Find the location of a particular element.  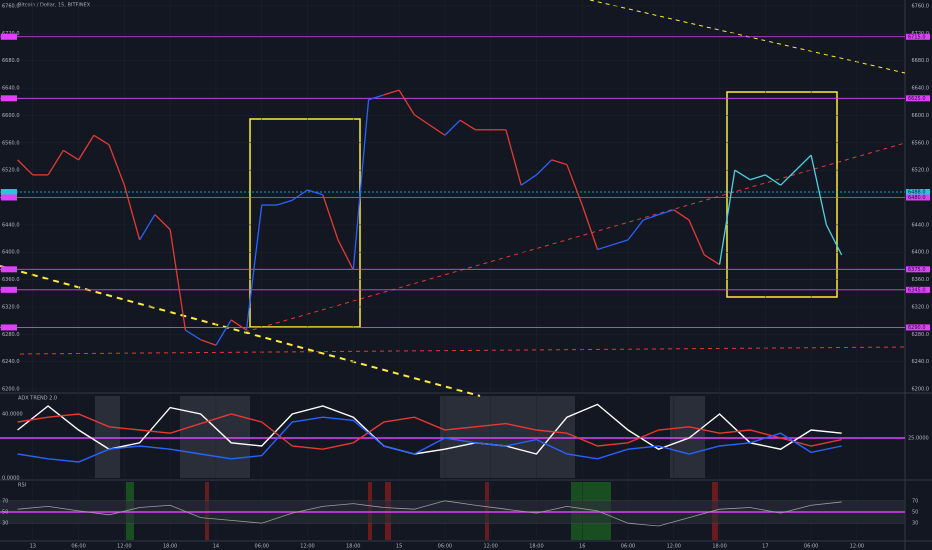

x-tick-label: 13 is located at coordinates (33, 547).